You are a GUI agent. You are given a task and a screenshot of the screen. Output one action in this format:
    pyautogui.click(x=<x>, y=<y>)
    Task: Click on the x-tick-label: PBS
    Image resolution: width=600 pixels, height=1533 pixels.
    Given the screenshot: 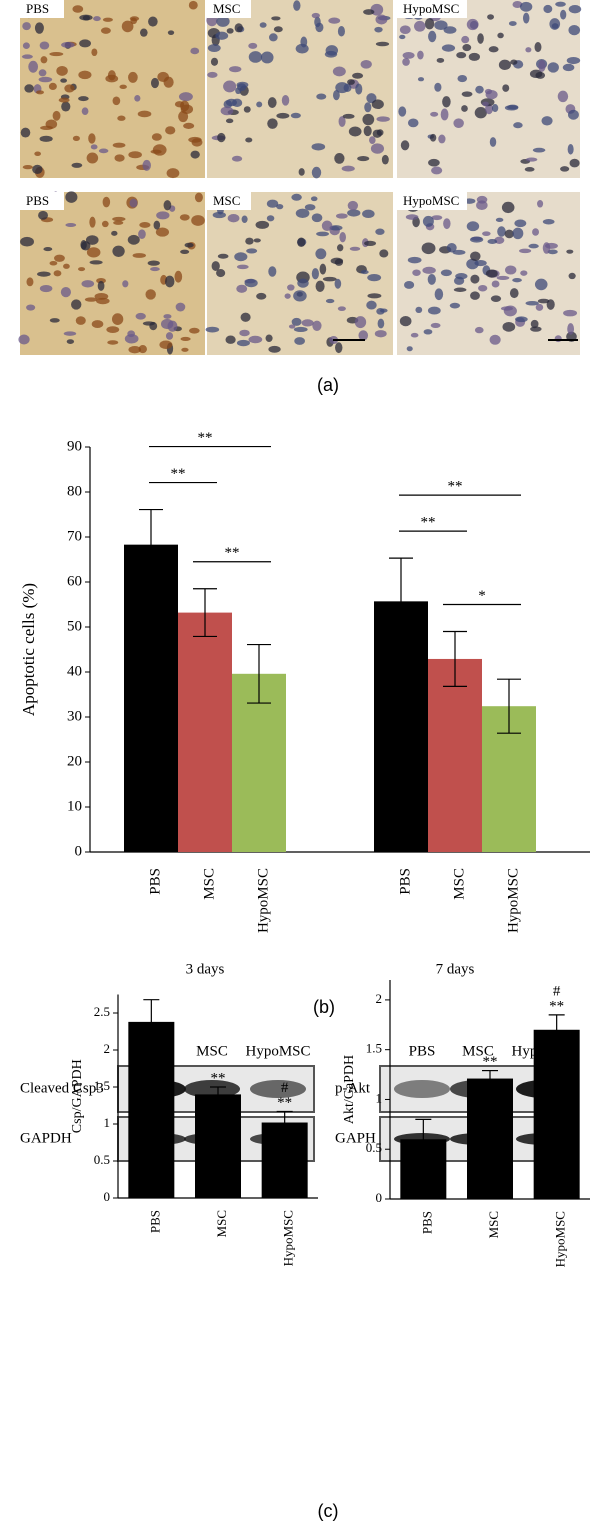 What is the action you would take?
    pyautogui.click(x=154, y=1221)
    